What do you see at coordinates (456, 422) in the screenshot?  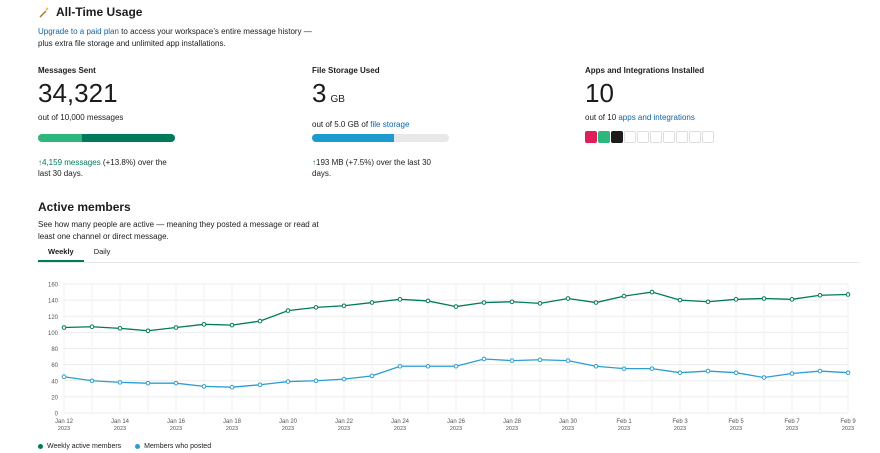 I see `x-tick-label: Jan 26` at bounding box center [456, 422].